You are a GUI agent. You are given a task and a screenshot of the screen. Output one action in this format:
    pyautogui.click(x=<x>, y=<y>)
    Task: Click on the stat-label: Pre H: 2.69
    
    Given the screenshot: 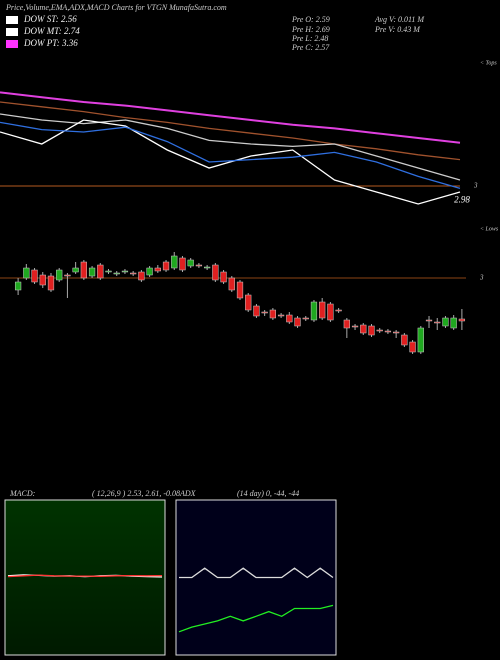 What is the action you would take?
    pyautogui.click(x=310, y=29)
    